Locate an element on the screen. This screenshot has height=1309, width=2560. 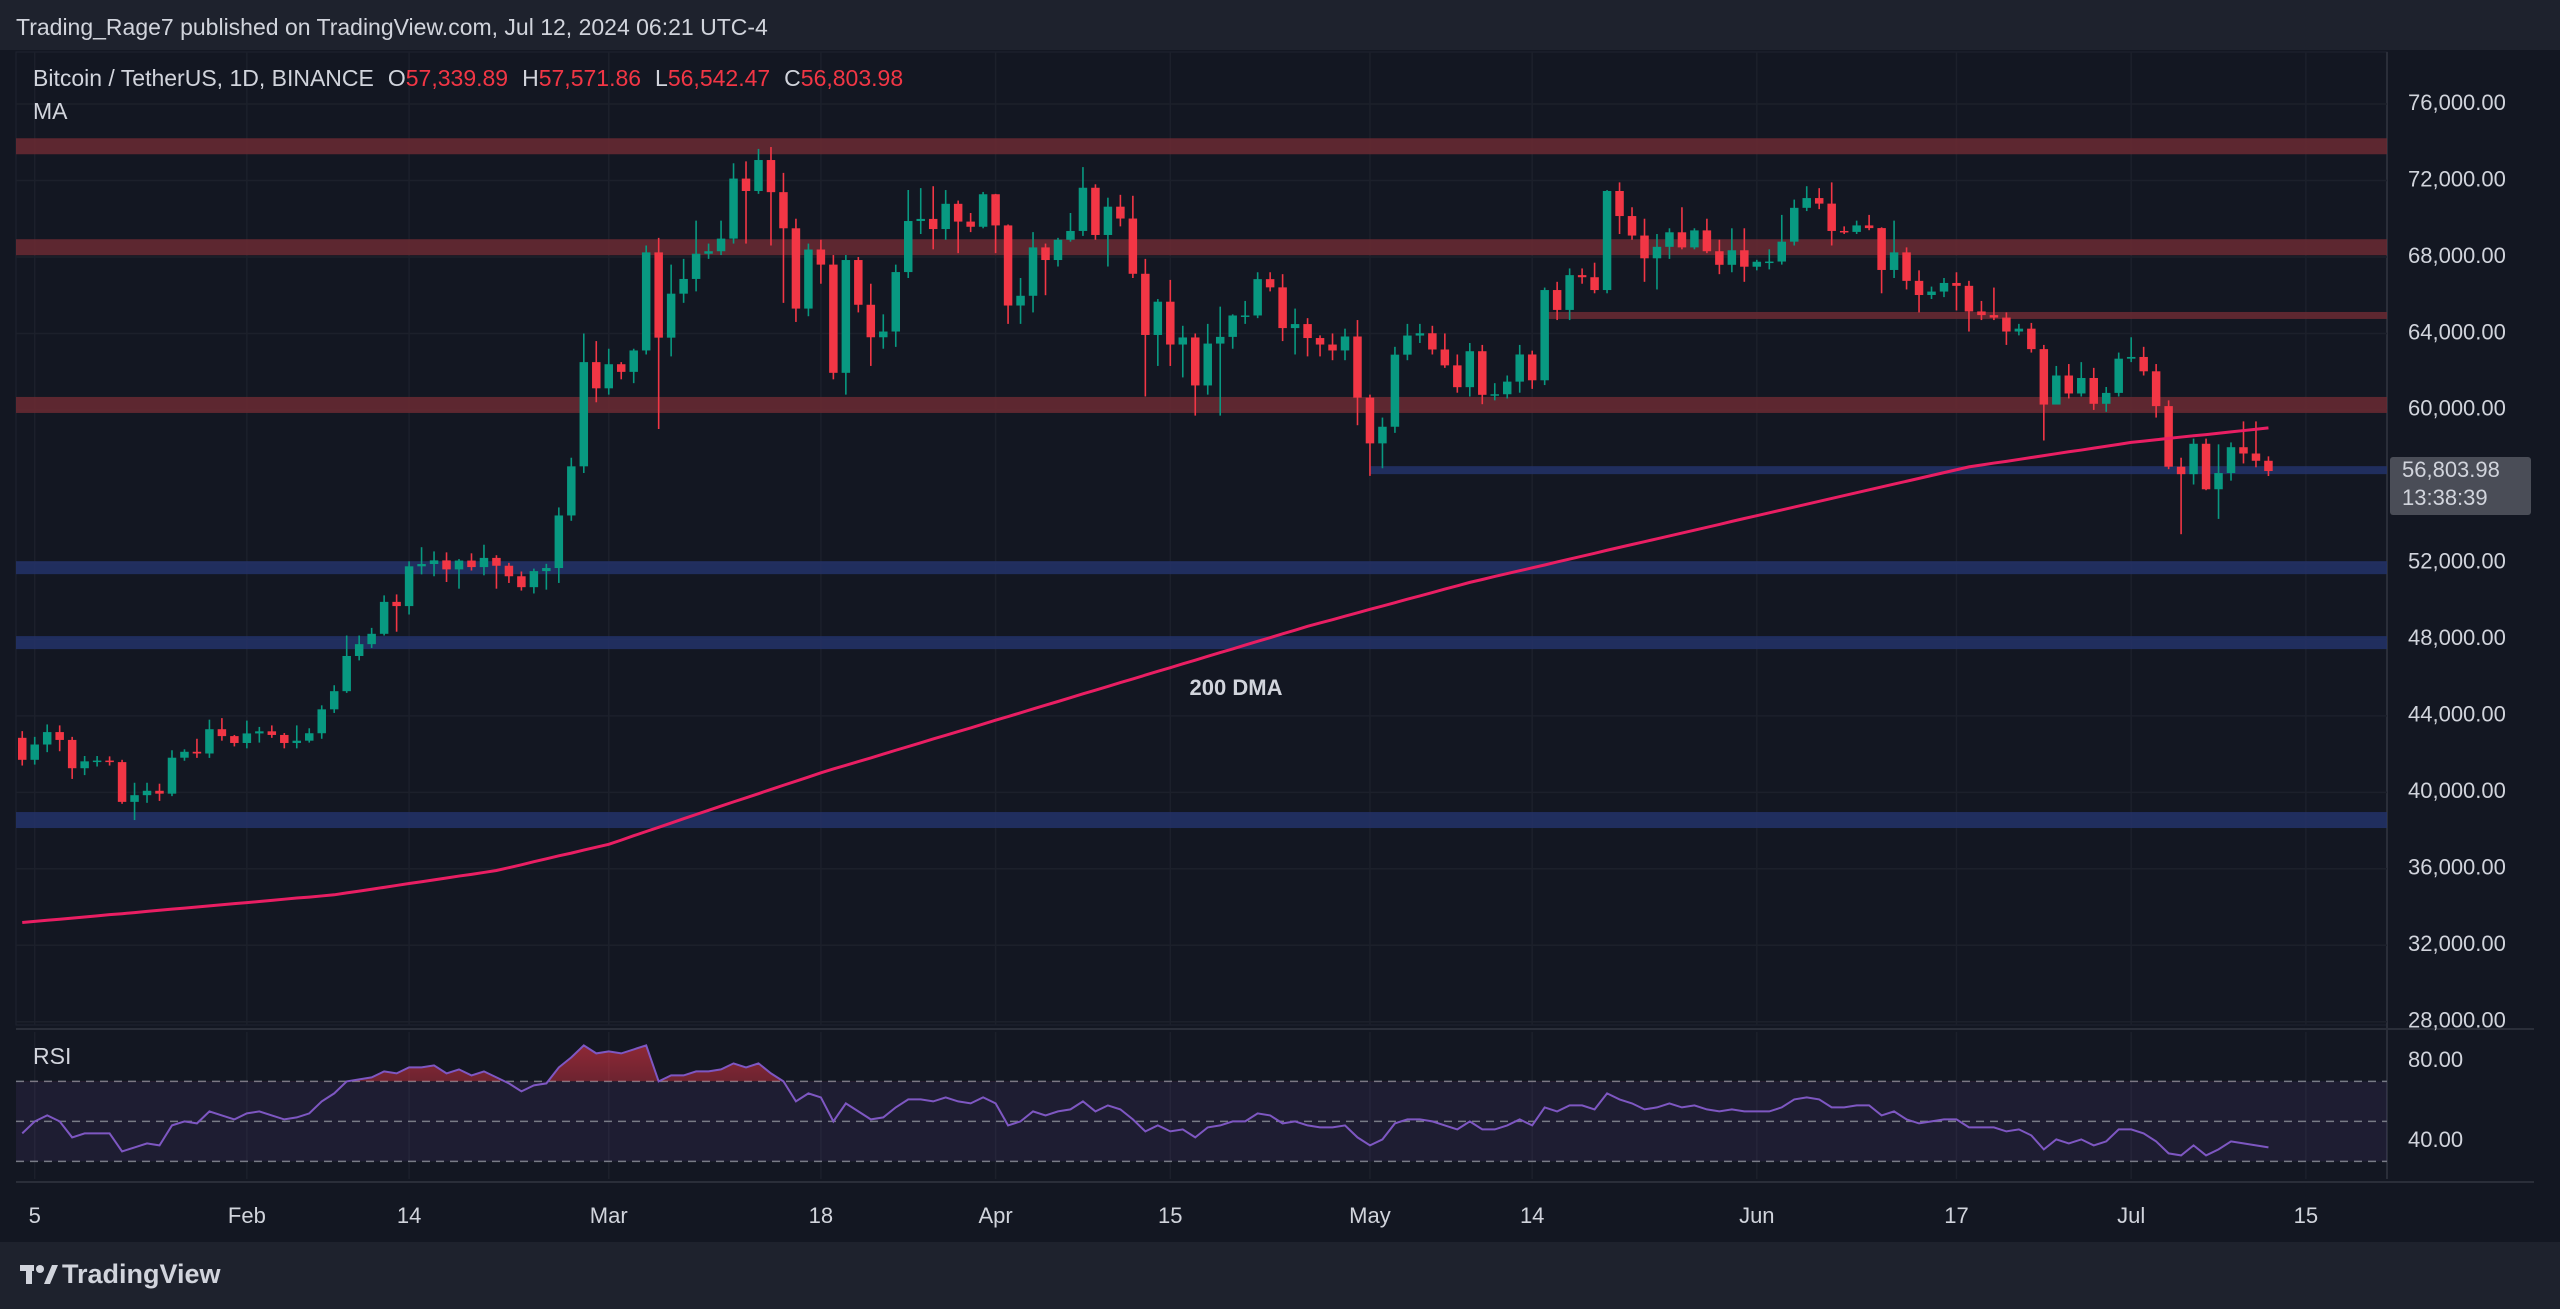
rsi-tick-label: 40.00 is located at coordinates (2435, 1139).